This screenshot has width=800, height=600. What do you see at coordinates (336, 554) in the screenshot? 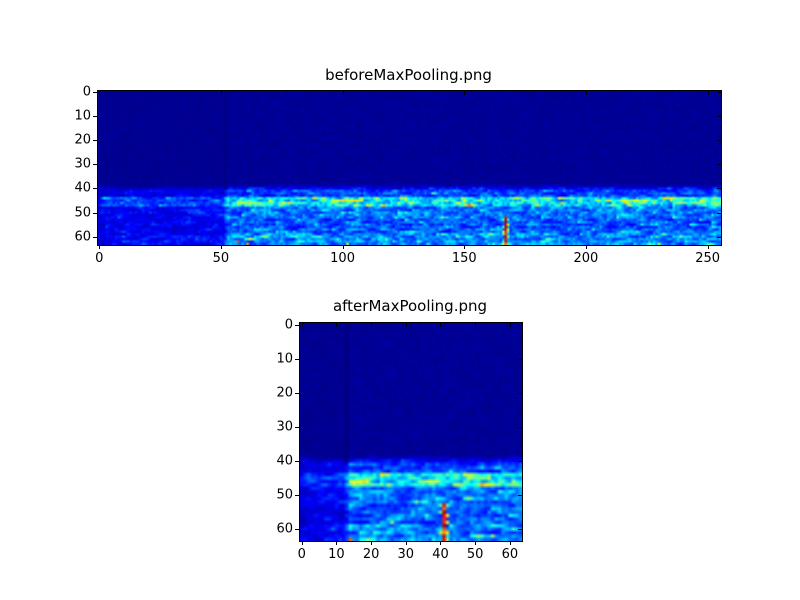
I see `x-tick-label: 10` at bounding box center [336, 554].